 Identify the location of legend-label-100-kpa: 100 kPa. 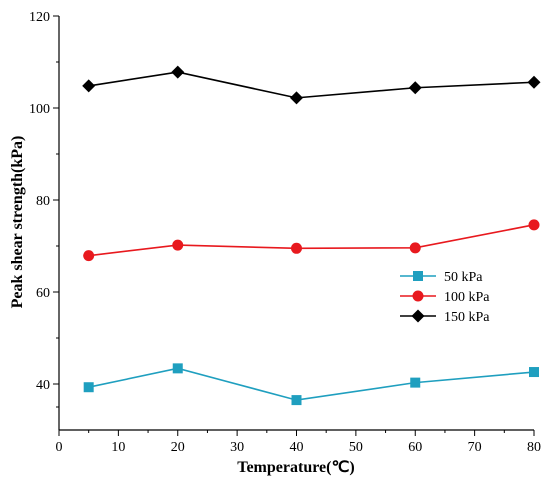
(467, 297).